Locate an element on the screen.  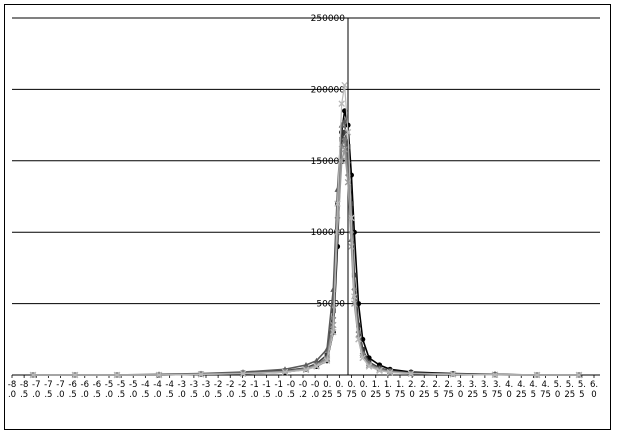
y-tick-label: 100000 is located at coordinates (328, 233).